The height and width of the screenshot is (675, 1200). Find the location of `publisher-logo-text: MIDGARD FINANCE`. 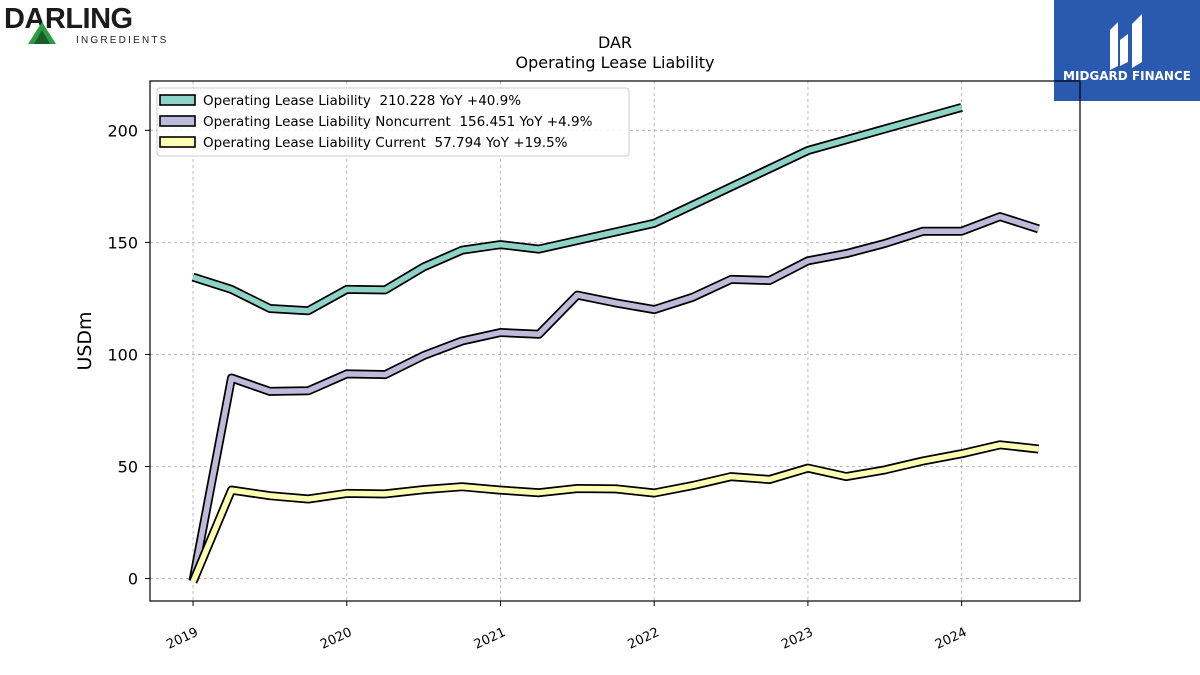

publisher-logo-text: MIDGARD FINANCE is located at coordinates (1127, 76).